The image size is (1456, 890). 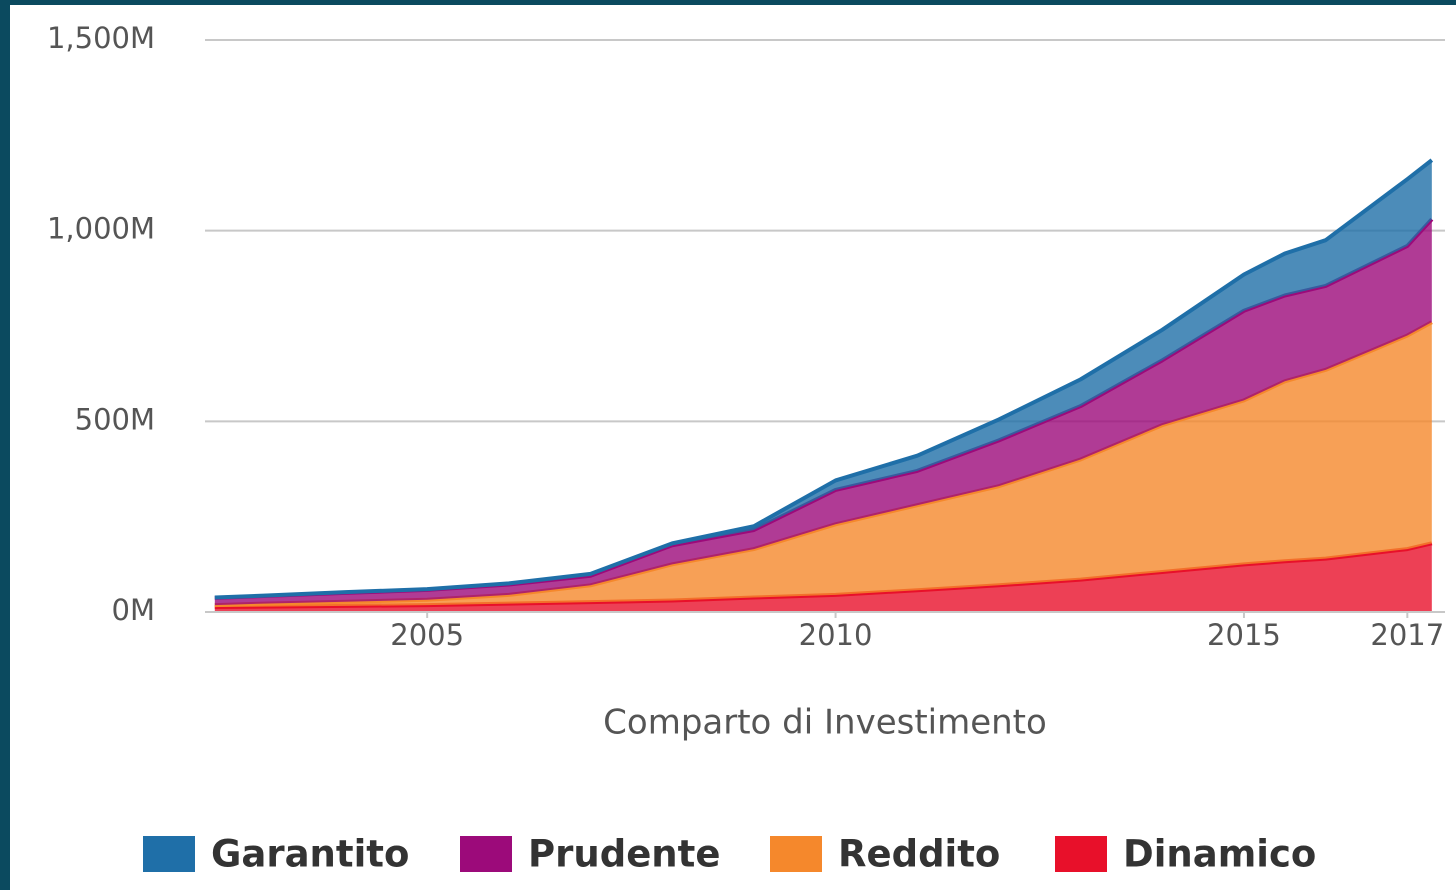 I want to click on x-tick-label: 2005, so click(x=427, y=635).